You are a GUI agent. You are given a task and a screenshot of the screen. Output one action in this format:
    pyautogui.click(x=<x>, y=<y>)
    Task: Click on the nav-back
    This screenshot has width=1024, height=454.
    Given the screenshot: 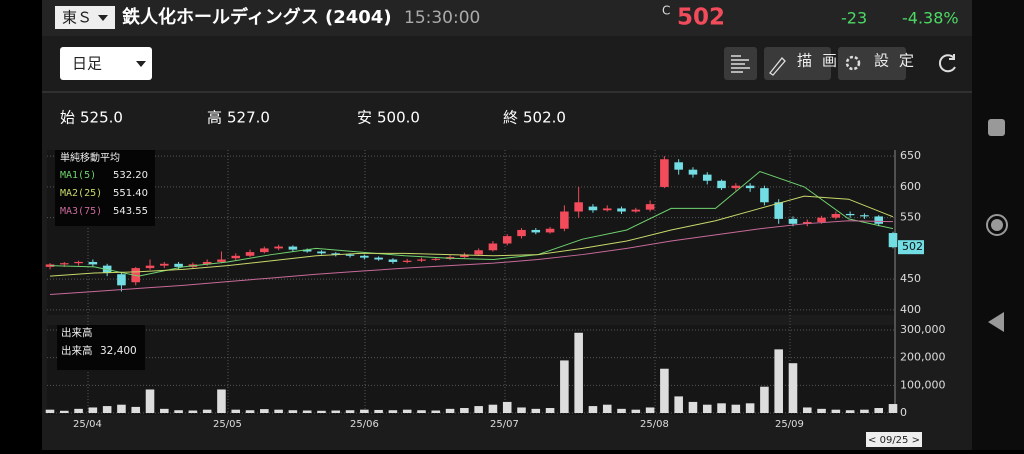 What is the action you would take?
    pyautogui.click(x=996, y=322)
    